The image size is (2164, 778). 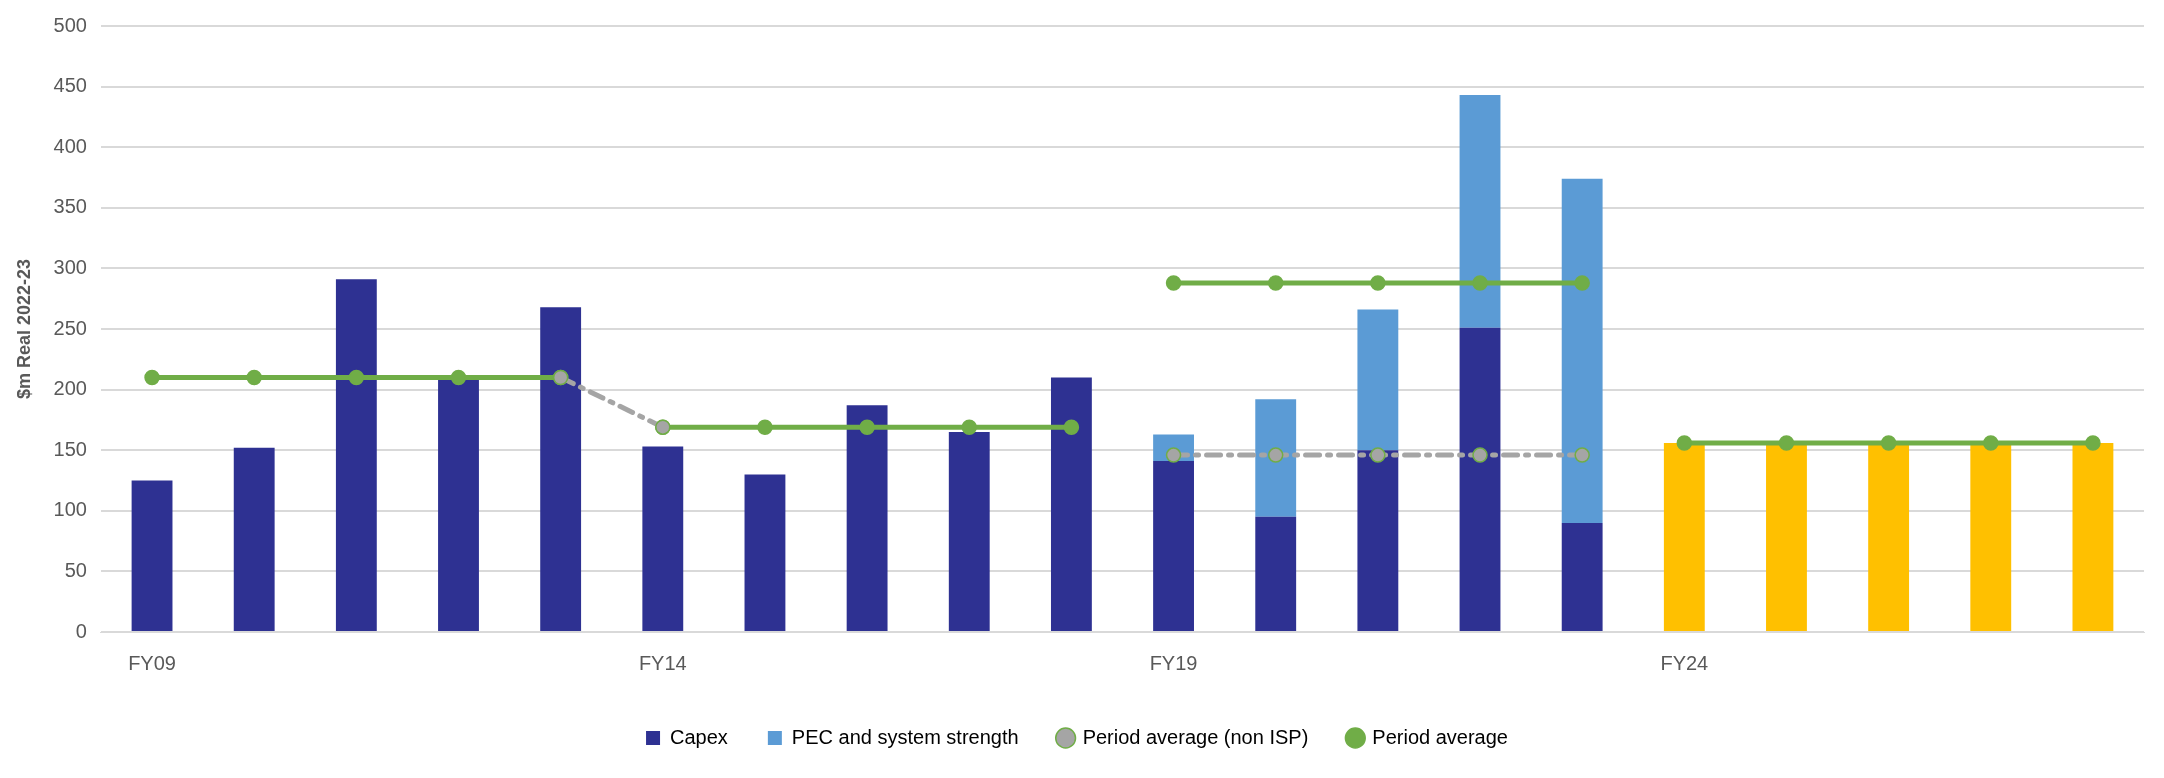 I want to click on x-tick-label: FY19, so click(x=1173, y=662).